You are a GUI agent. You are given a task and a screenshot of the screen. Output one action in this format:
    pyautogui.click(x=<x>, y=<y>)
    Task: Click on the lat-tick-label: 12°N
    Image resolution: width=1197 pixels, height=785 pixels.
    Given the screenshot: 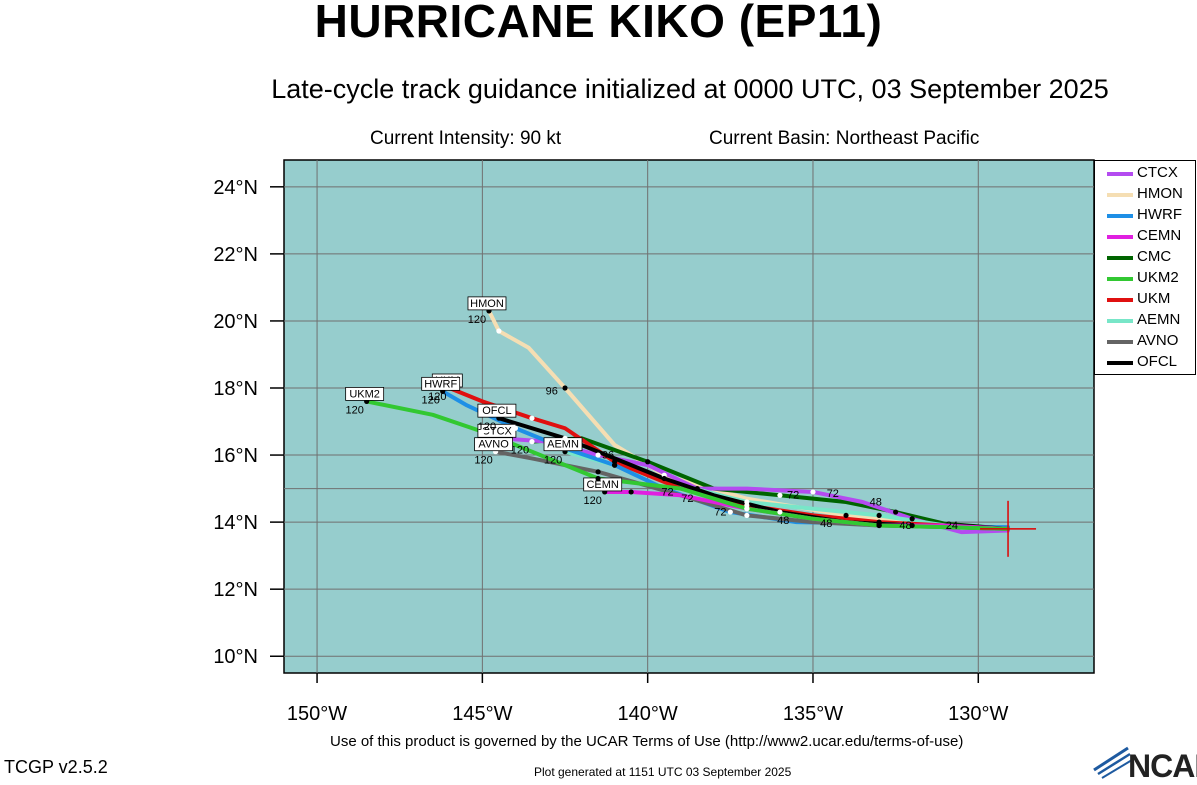 What is the action you would take?
    pyautogui.click(x=235, y=590)
    